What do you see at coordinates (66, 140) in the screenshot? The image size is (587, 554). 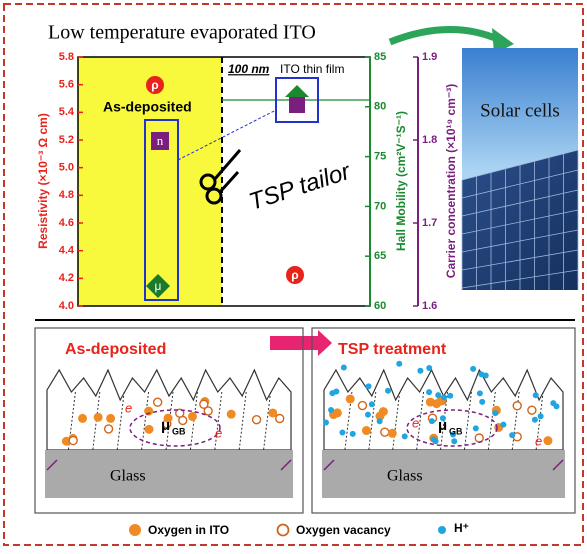 I see `tick-label: 5.2` at bounding box center [66, 140].